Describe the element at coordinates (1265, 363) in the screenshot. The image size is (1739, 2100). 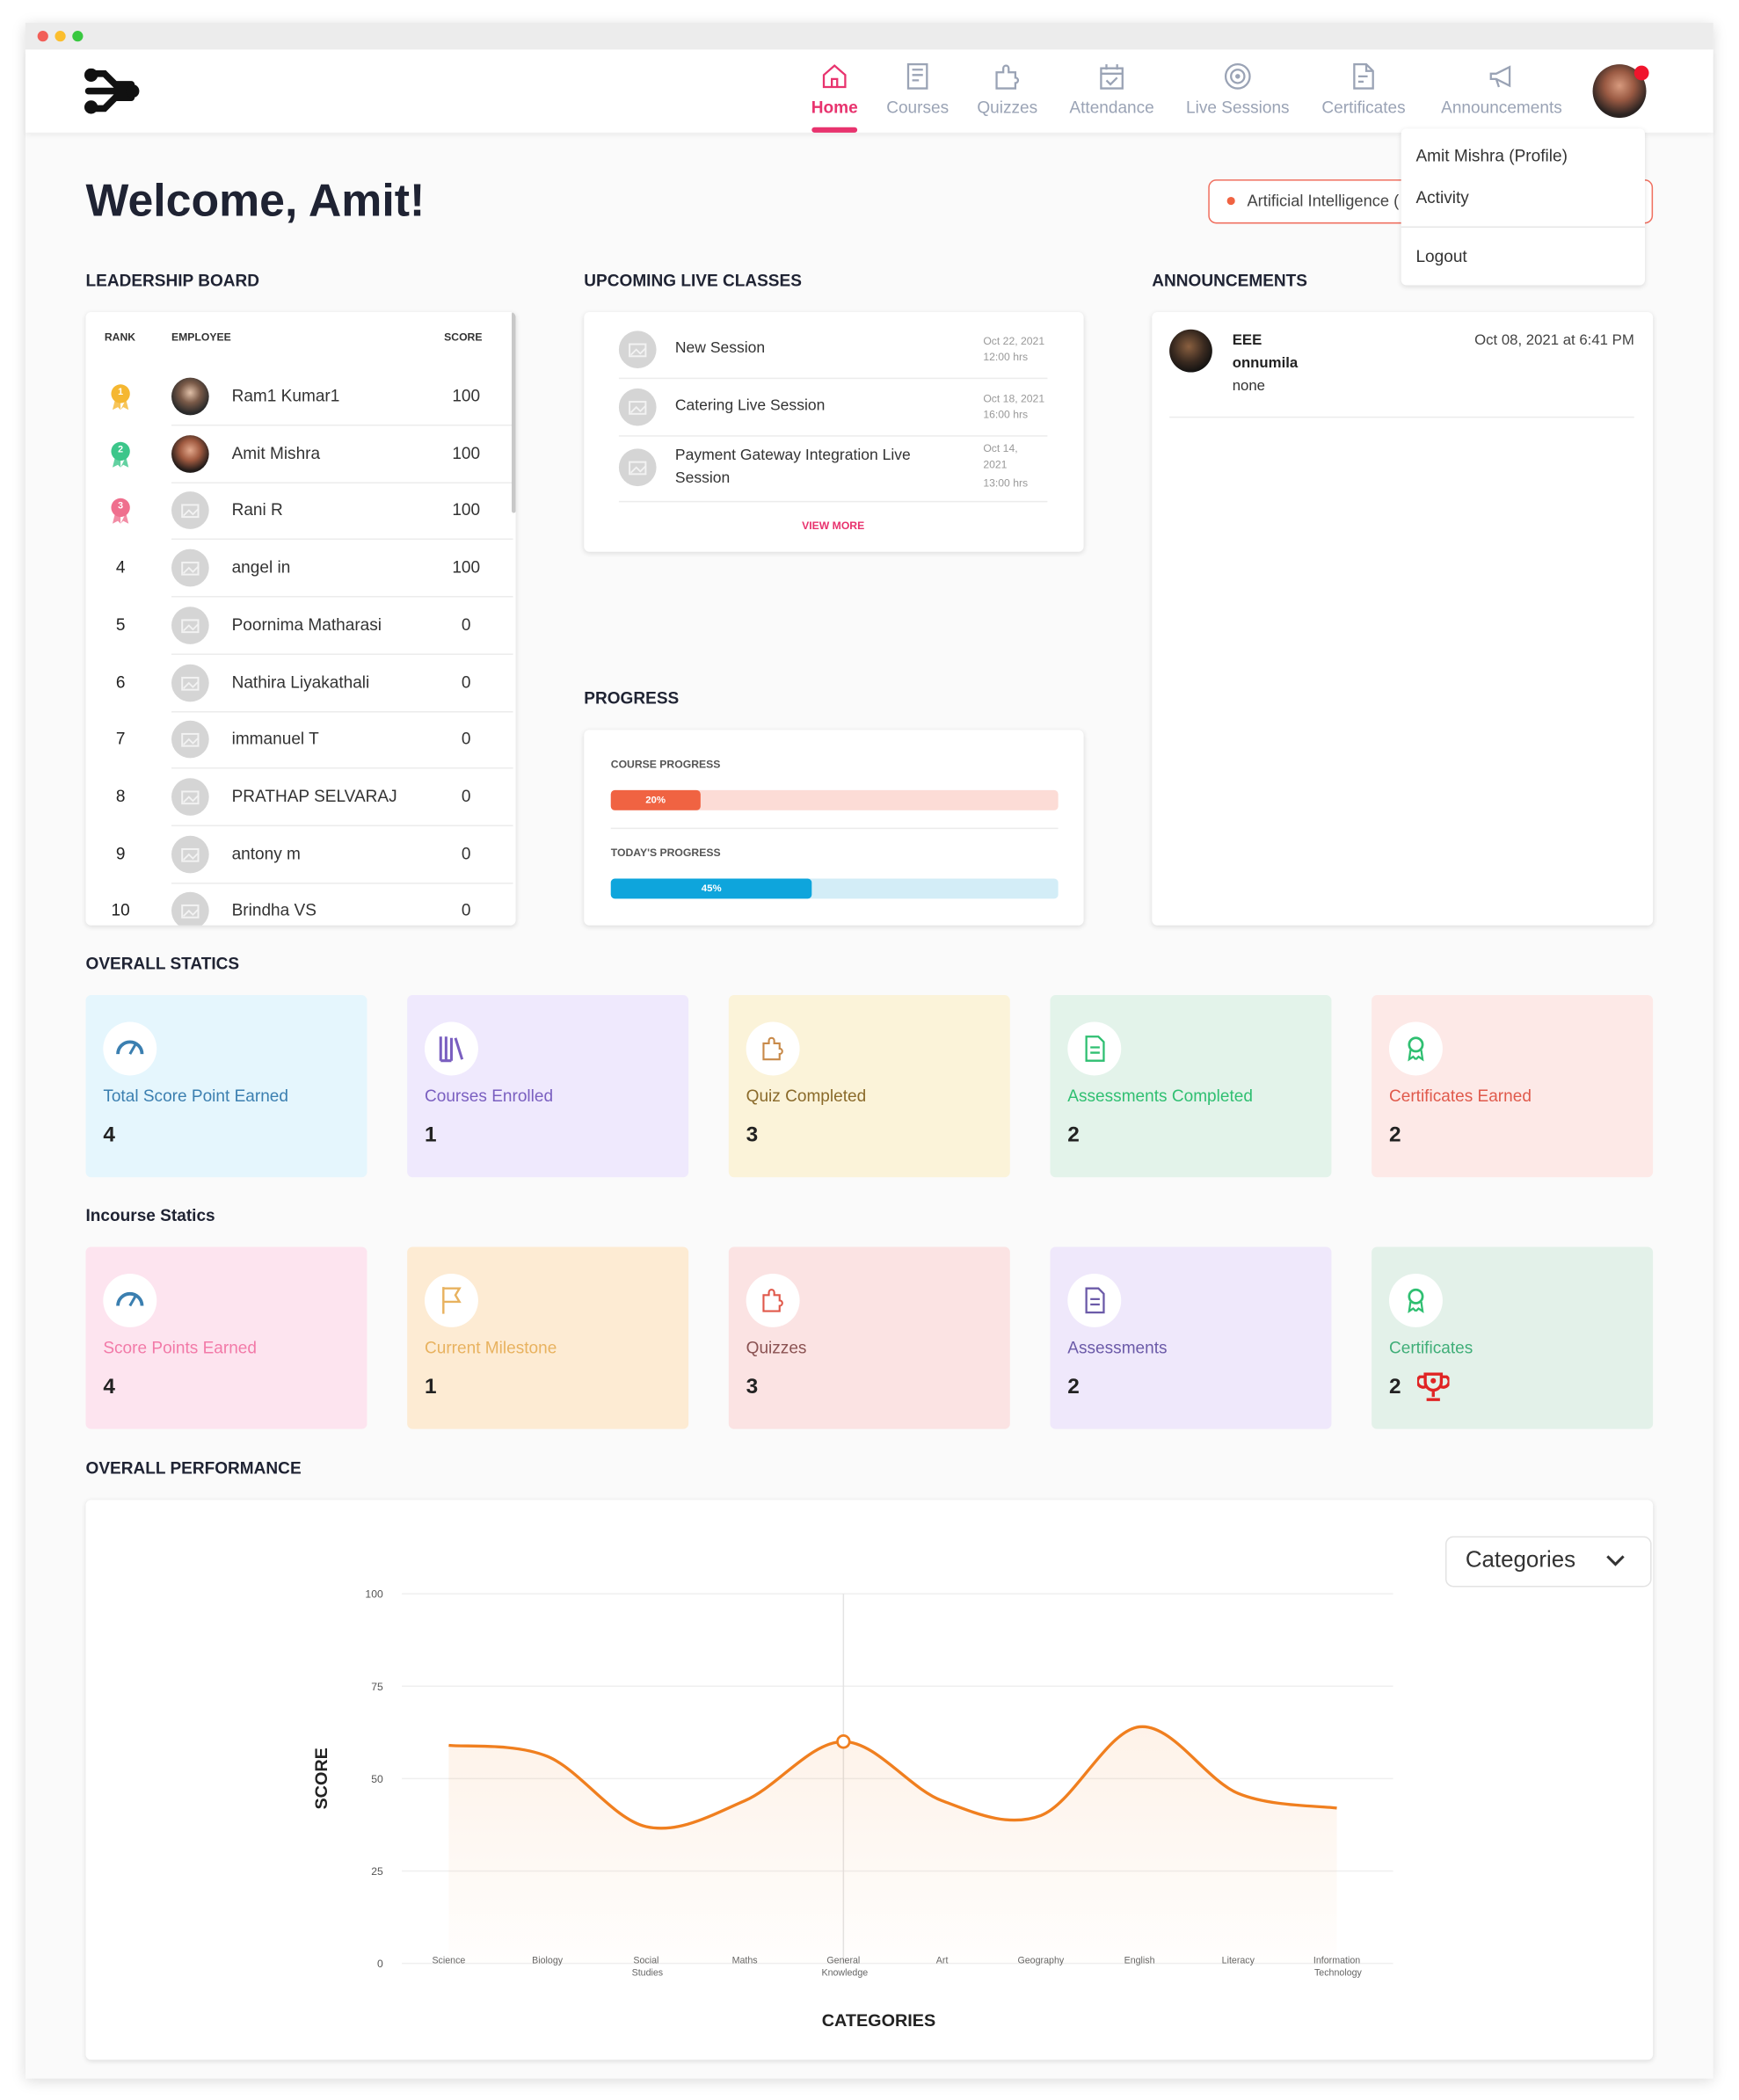
I see `announcement-author: onnumila` at that location.